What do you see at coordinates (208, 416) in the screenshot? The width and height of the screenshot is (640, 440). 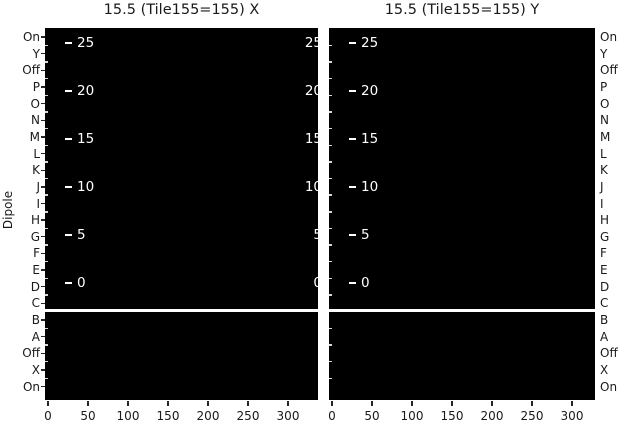 I see `x-tick-label: 200` at bounding box center [208, 416].